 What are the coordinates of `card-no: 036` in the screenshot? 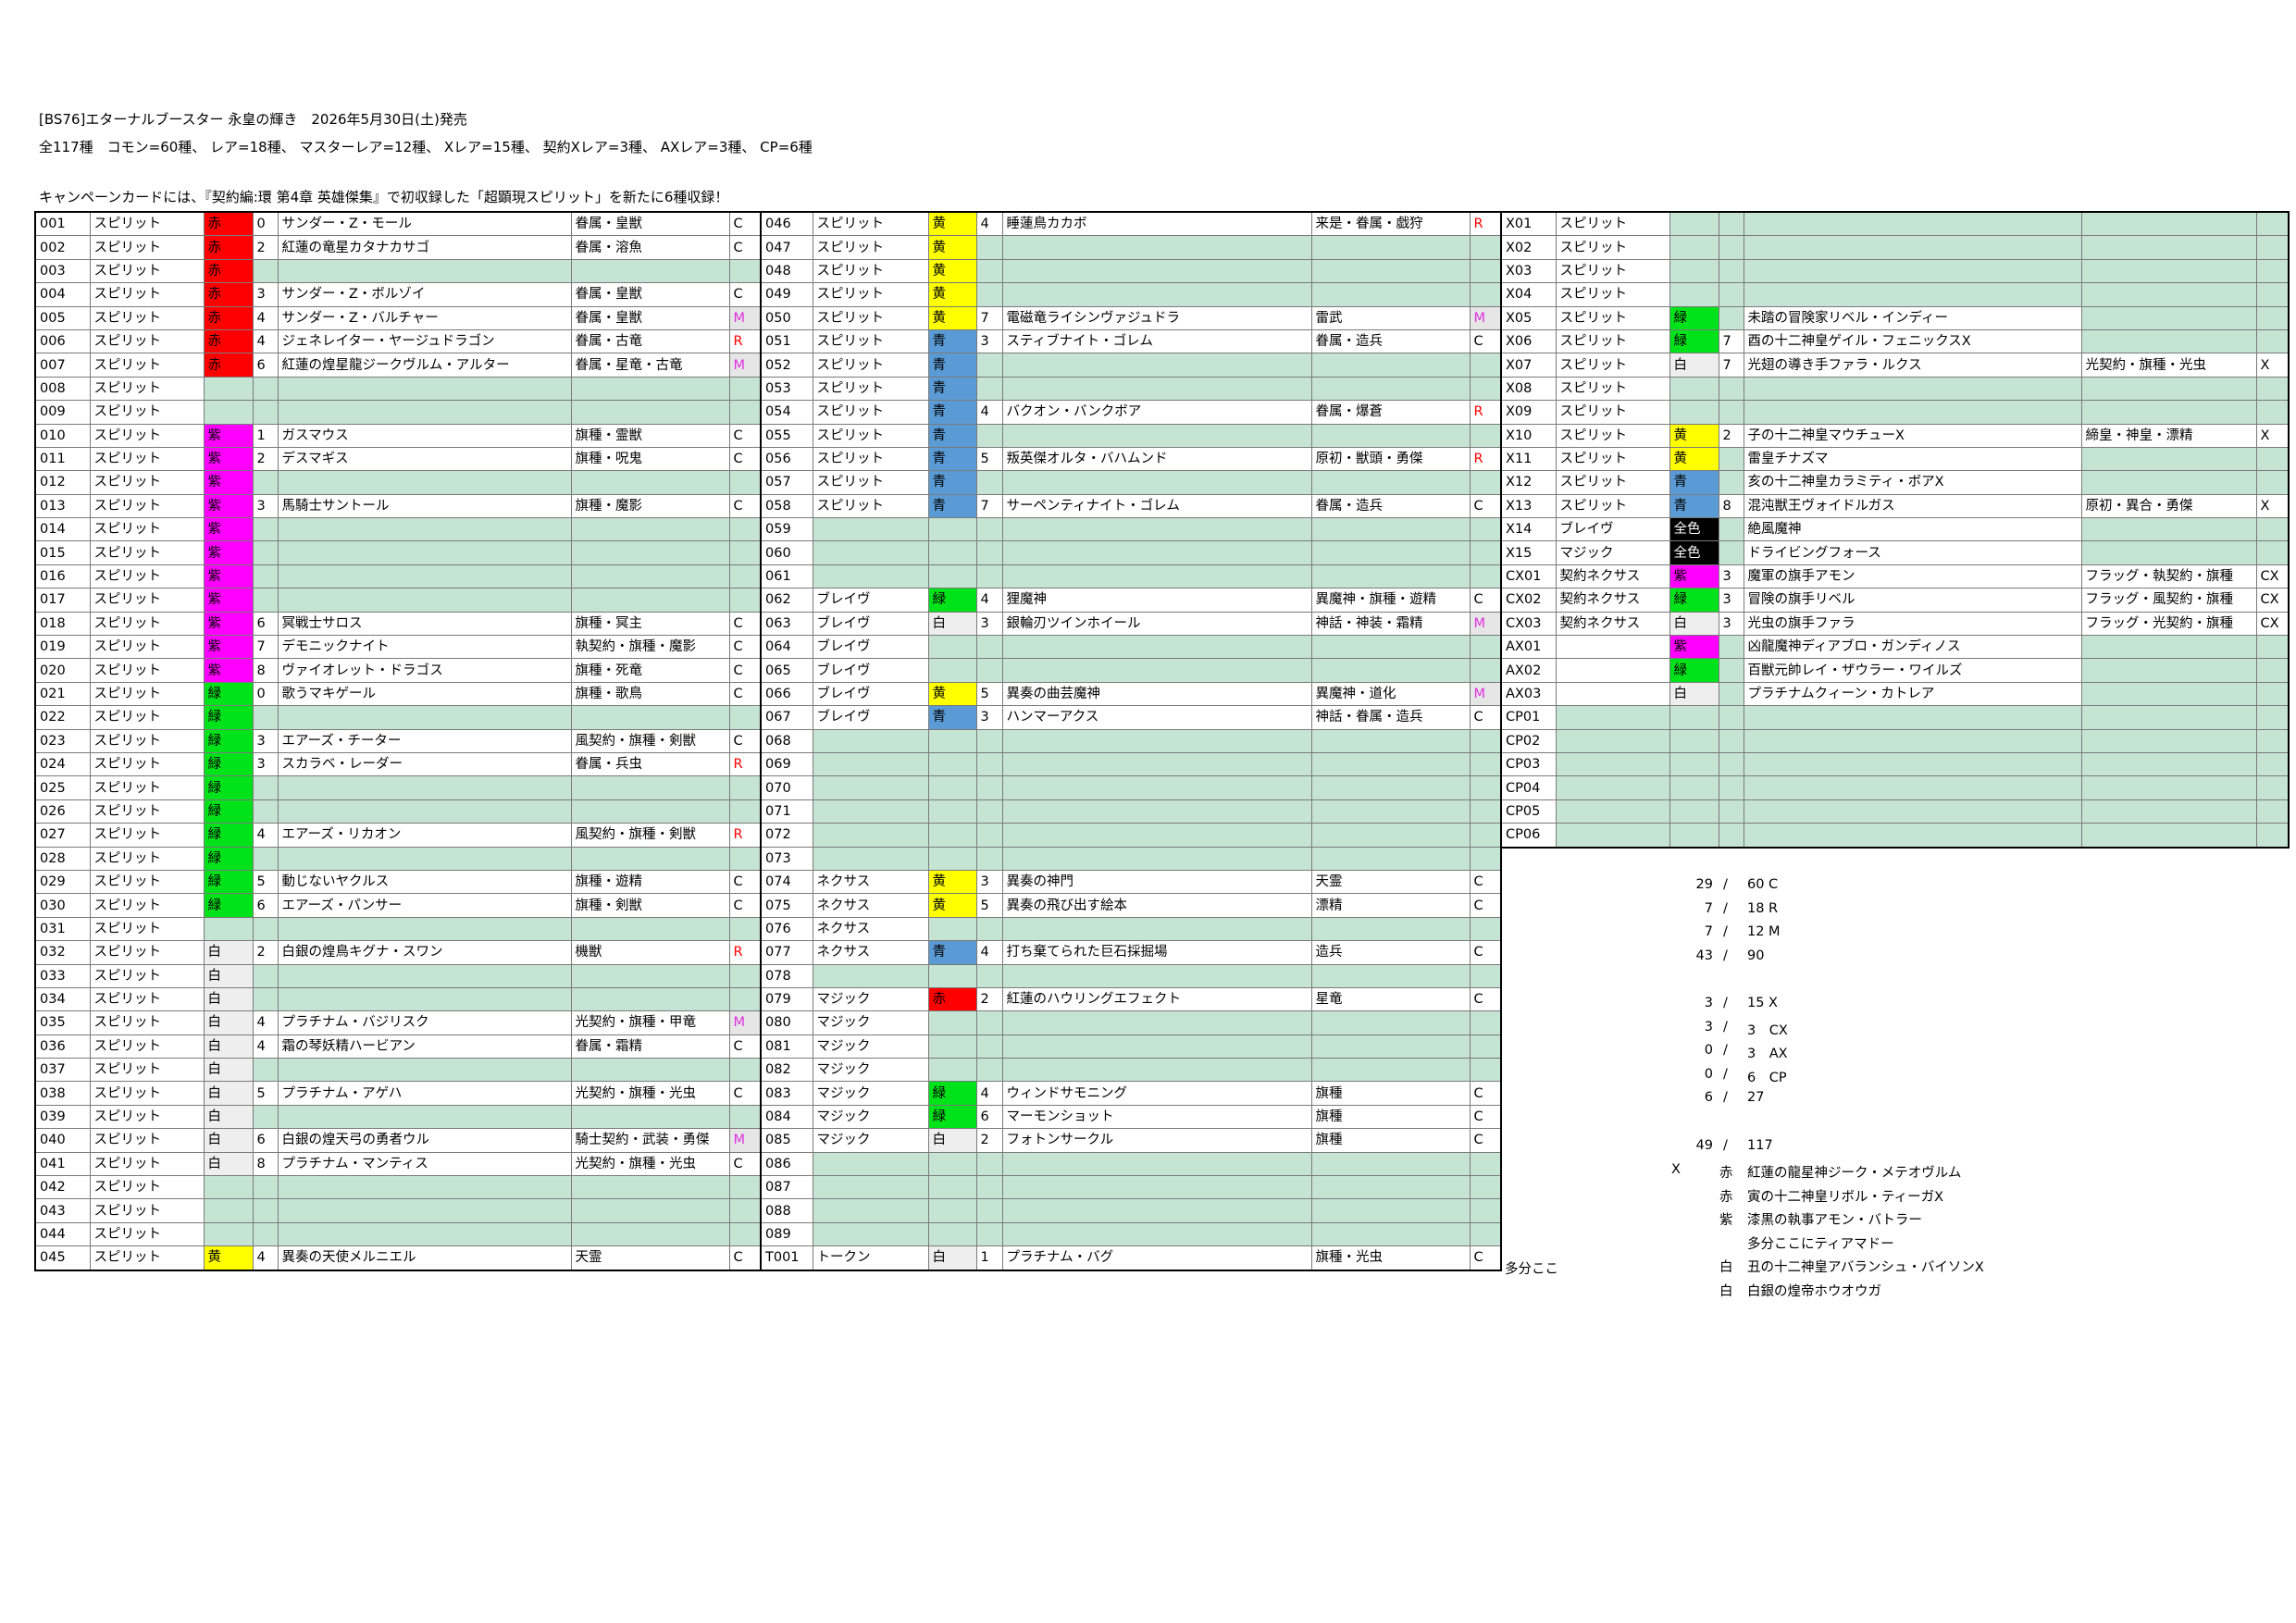 It's located at (62, 1046).